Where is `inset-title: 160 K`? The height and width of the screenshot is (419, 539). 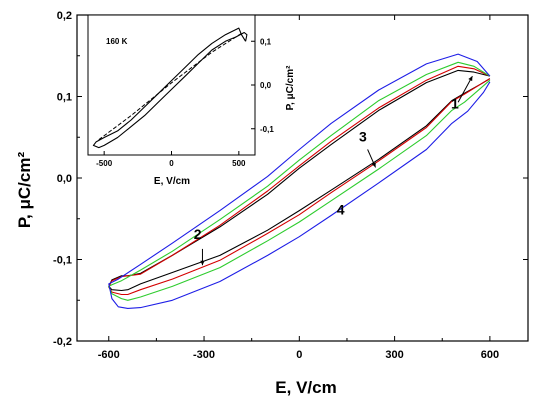 inset-title: 160 K is located at coordinates (117, 41).